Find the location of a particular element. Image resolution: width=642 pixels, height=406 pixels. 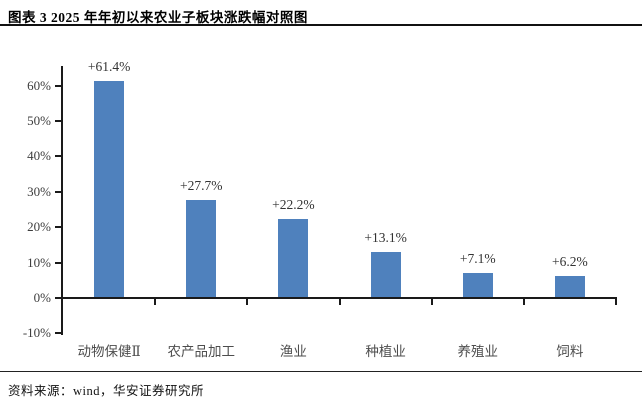

y-axis-line is located at coordinates (62, 201).